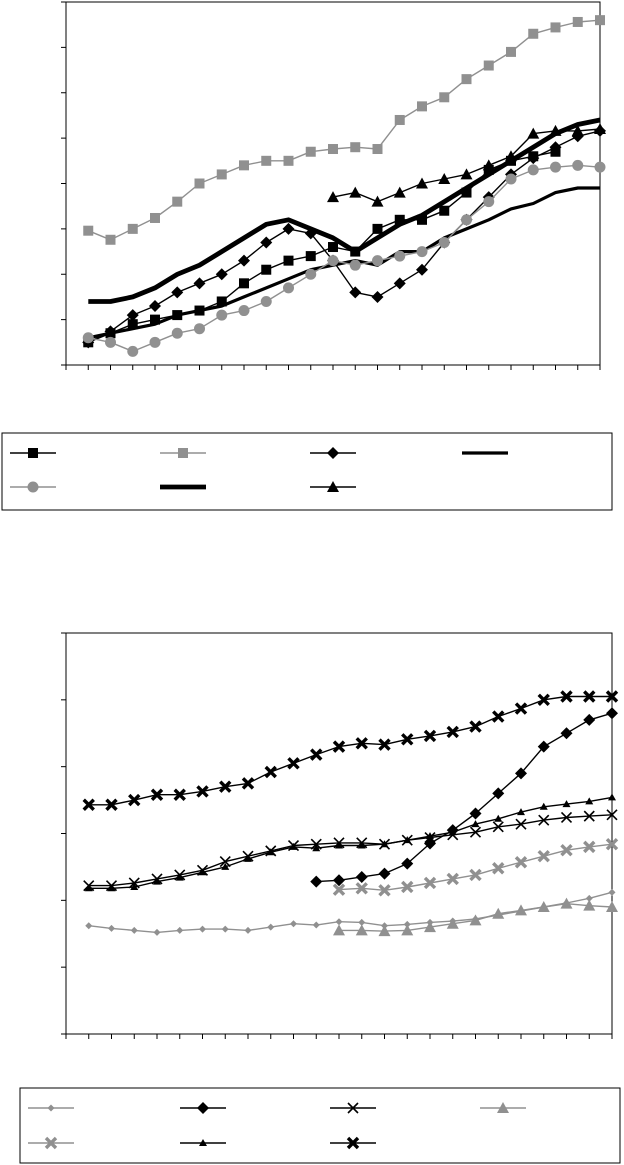  What do you see at coordinates (350, 842) in the screenshot?
I see `series-line` at bounding box center [350, 842].